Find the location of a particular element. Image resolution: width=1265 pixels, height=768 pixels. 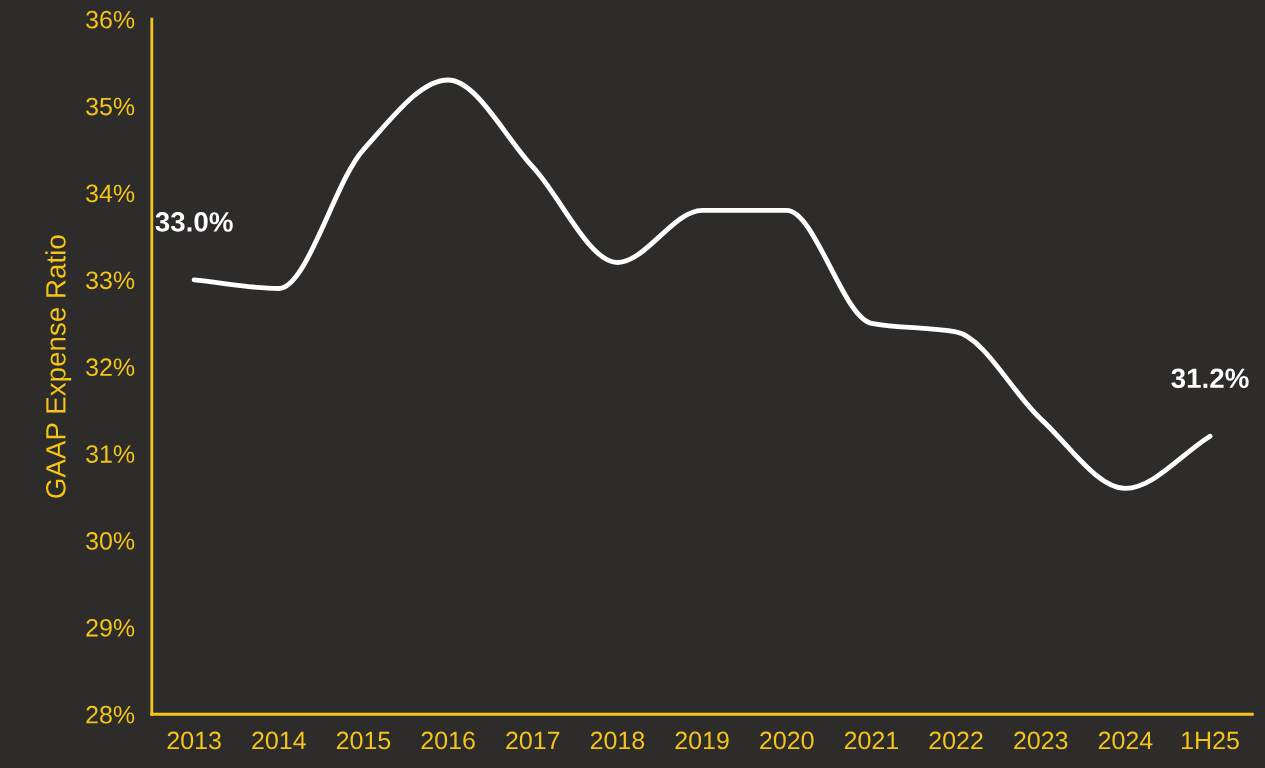

y-tick-label: 34% is located at coordinates (110, 193).